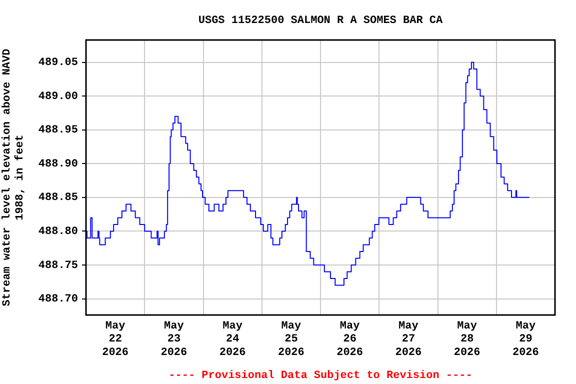 This screenshot has height=384, width=576. What do you see at coordinates (232, 339) in the screenshot?
I see `x-tick-label: May 24 2026` at bounding box center [232, 339].